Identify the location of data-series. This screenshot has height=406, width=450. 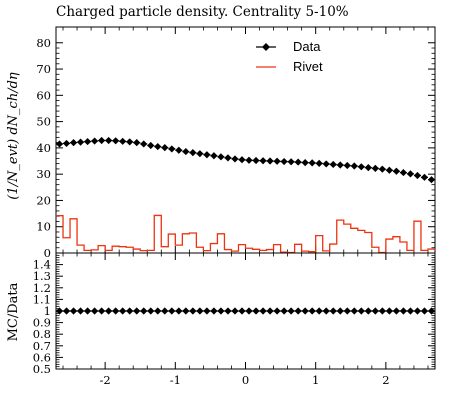
(245, 160).